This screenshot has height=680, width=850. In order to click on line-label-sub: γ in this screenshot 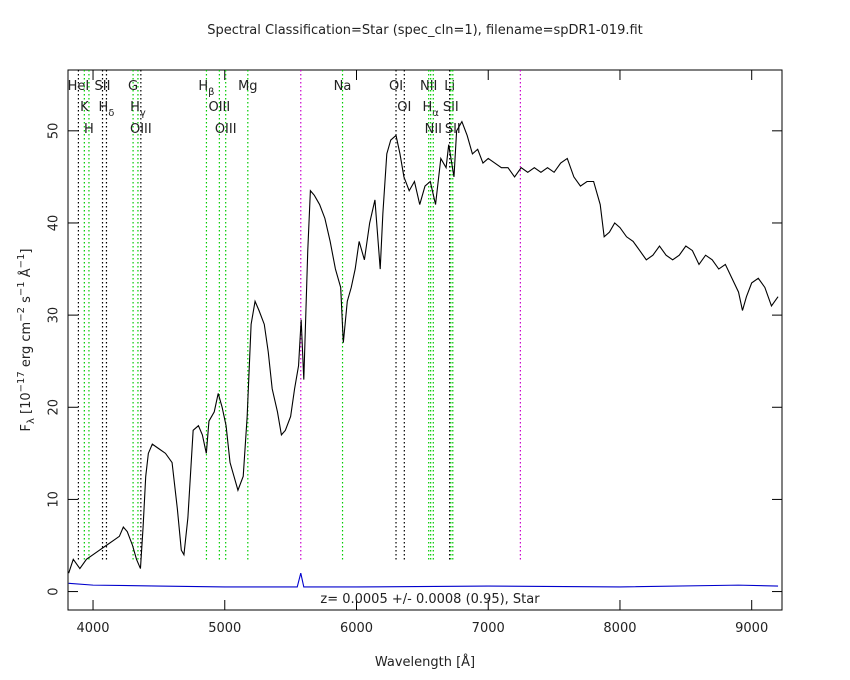, I will do `click(143, 113)`.